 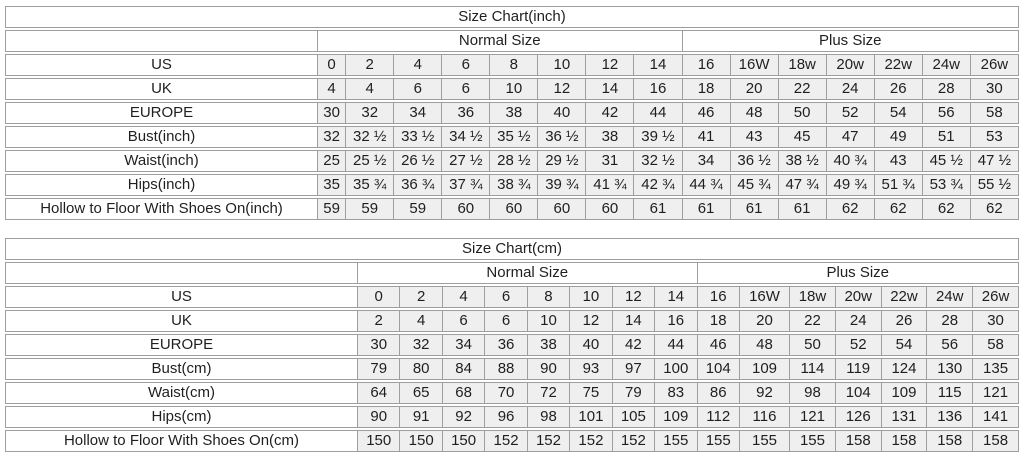 What do you see at coordinates (718, 393) in the screenshot?
I see `size-value-cell: 86` at bounding box center [718, 393].